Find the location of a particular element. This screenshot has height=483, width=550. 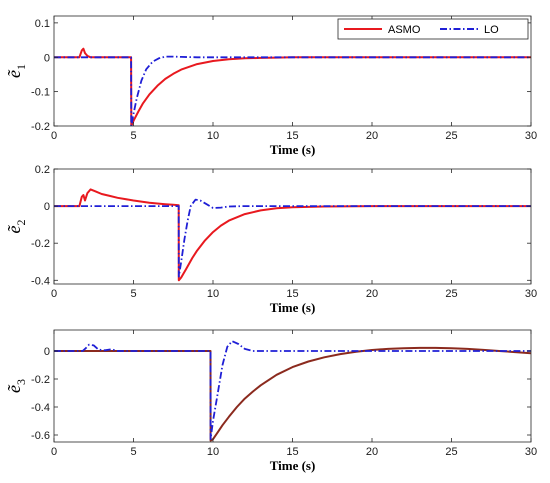

y-axis-title: ẽ3 is located at coordinates (16, 386).